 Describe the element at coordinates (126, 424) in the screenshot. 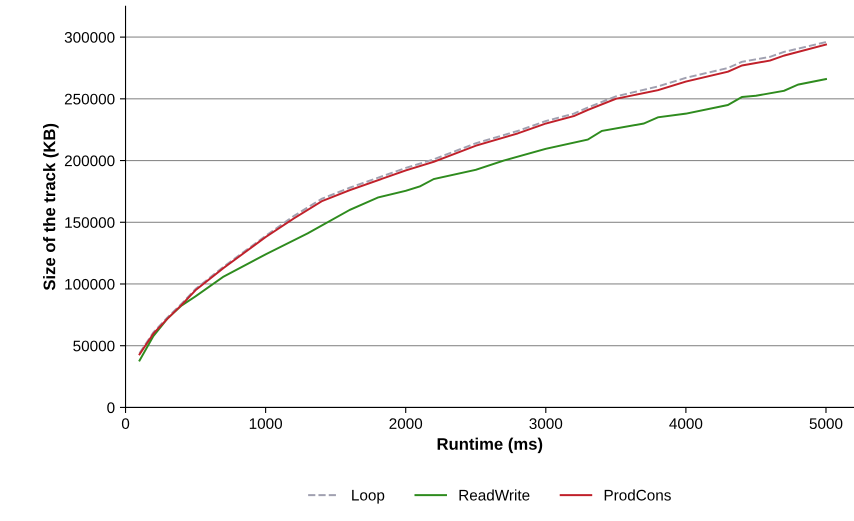

I see `x-tick-label: 0` at that location.